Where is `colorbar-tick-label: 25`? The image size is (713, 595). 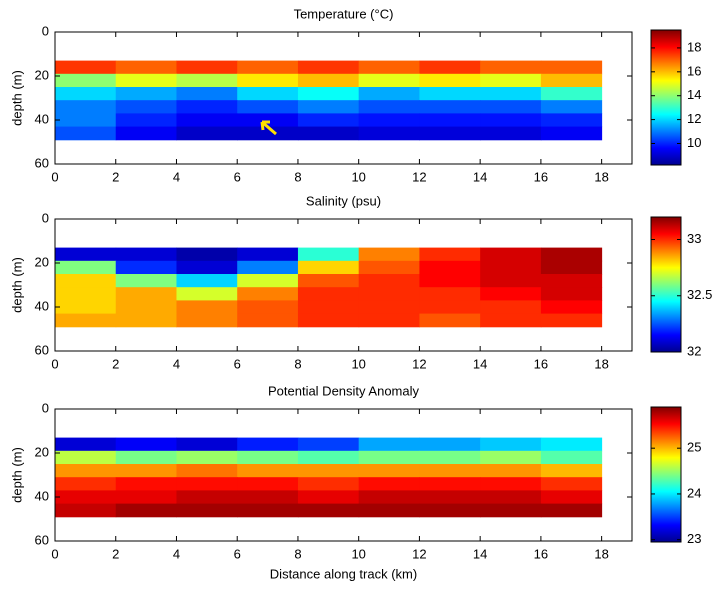
colorbar-tick-label: 25 is located at coordinates (694, 447).